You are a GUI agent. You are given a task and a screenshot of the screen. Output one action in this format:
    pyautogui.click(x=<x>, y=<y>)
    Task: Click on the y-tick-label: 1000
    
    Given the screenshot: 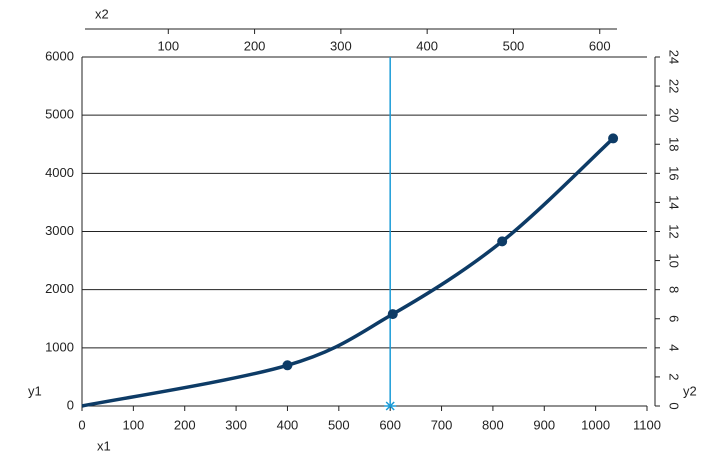 What is the action you would take?
    pyautogui.click(x=59, y=346)
    